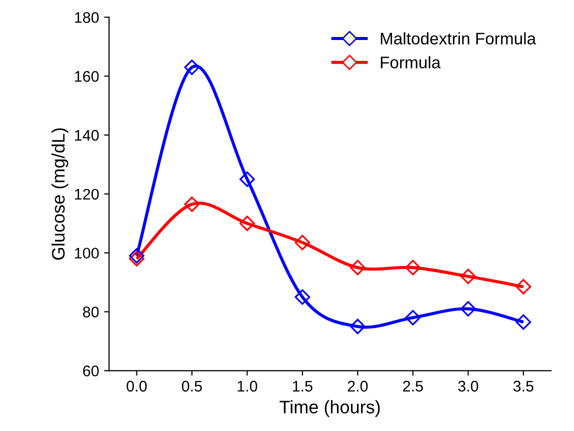 This screenshot has width=574, height=431. What do you see at coordinates (87, 135) in the screenshot?
I see `y-tick-label: 140` at bounding box center [87, 135].